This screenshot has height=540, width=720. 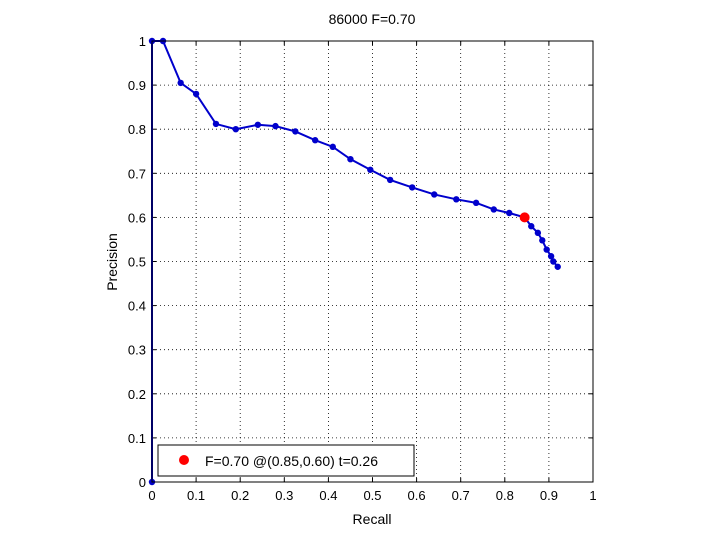 What do you see at coordinates (137, 306) in the screenshot?
I see `y-tick-label: 0.4` at bounding box center [137, 306].